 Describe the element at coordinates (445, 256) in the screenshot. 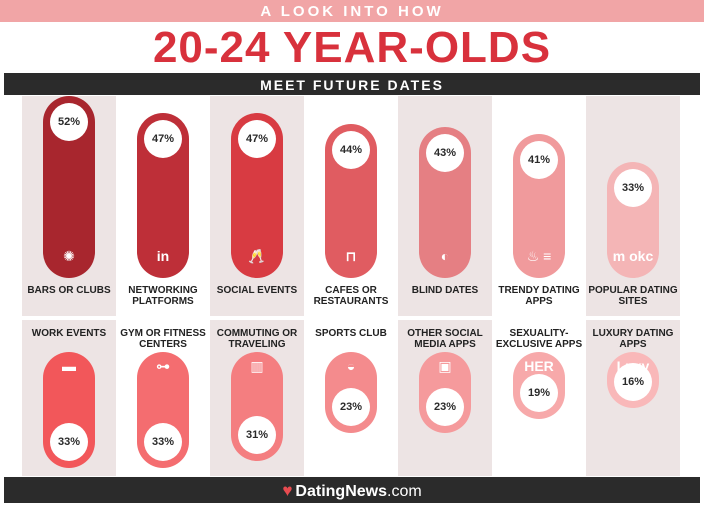

I see `mask-icon: ◐` at that location.